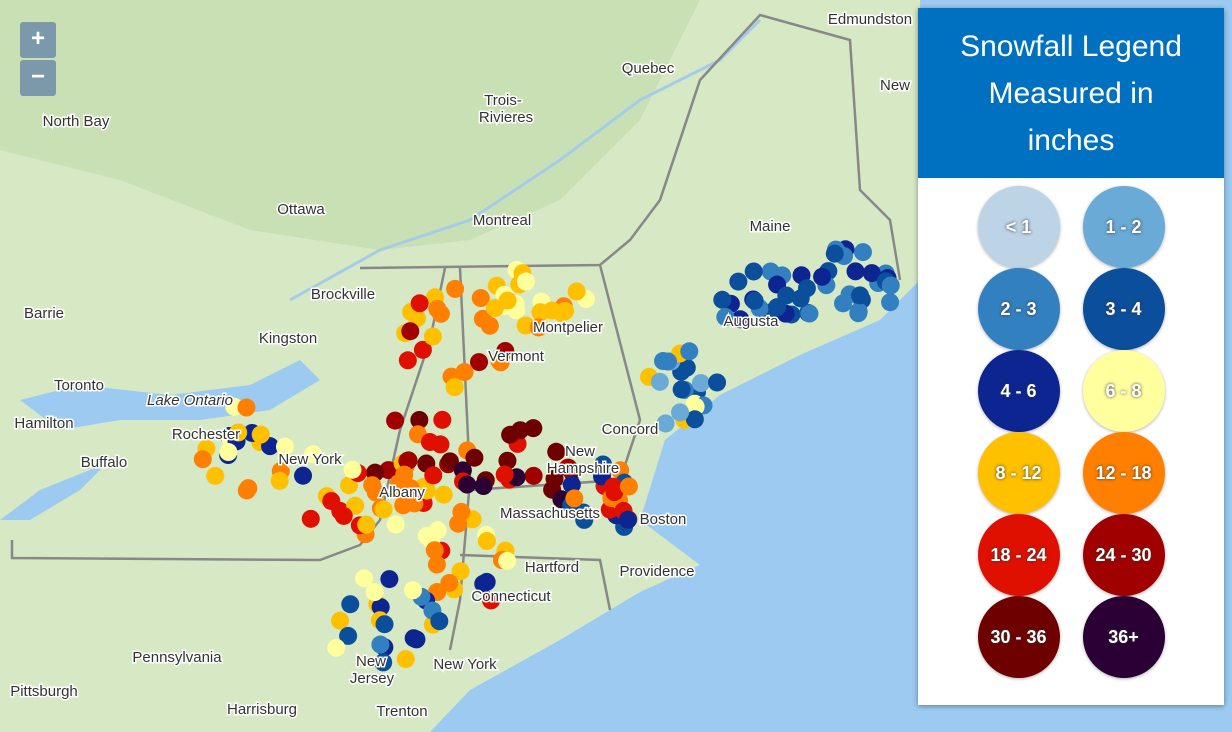  Describe the element at coordinates (38, 40) in the screenshot. I see `zoom-in: +` at that location.